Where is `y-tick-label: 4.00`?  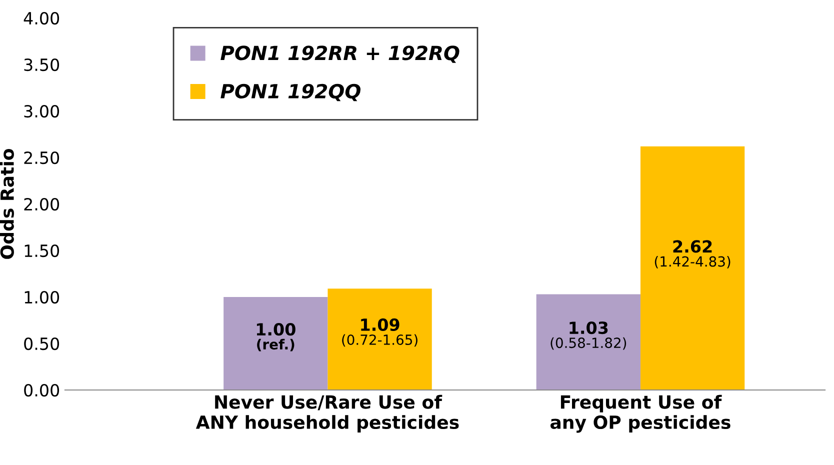 y-tick-label: 4.00 is located at coordinates (42, 18).